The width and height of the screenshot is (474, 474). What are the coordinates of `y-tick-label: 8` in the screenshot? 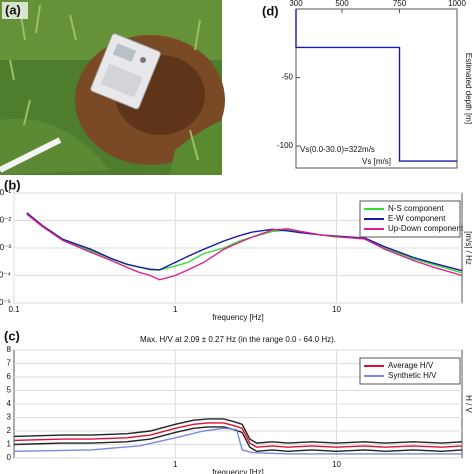 It's located at (9, 349).